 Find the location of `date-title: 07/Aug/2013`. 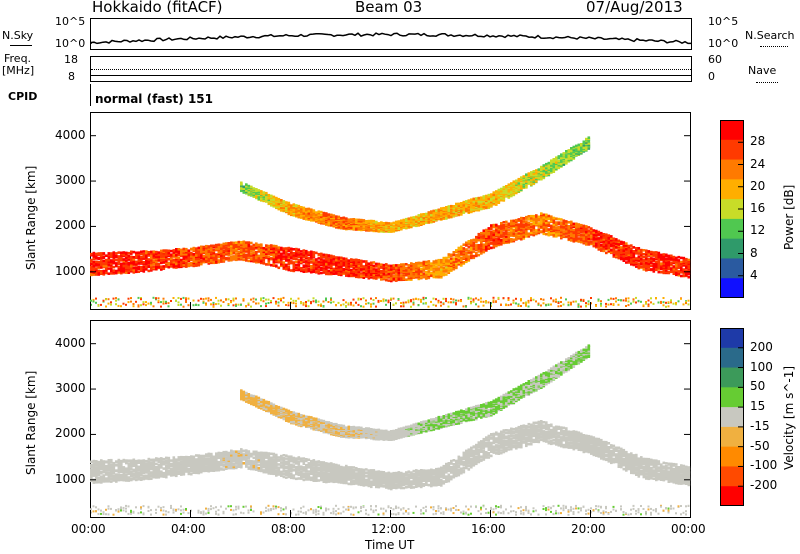

date-title: 07/Aug/2013 is located at coordinates (634, 8).